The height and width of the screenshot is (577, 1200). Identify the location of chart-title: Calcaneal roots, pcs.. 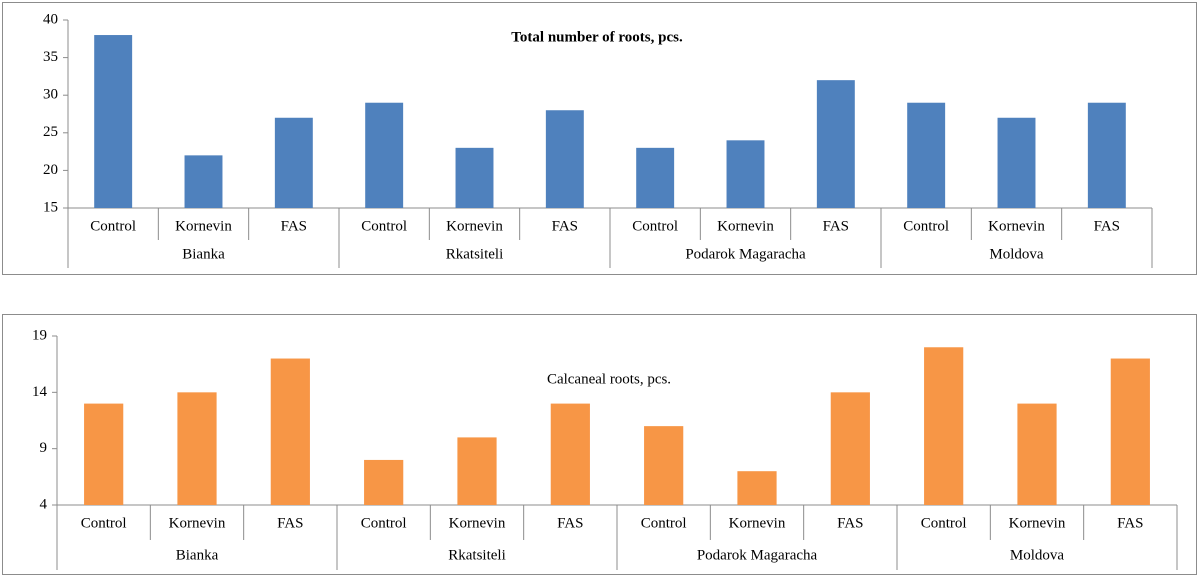
(609, 379).